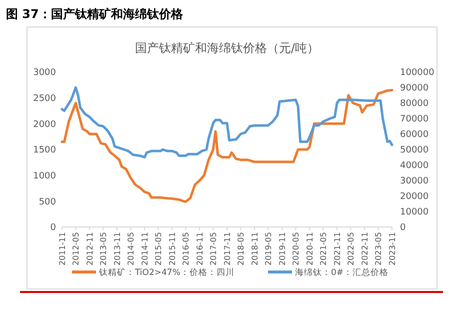  Describe the element at coordinates (166, 272) in the screenshot. I see `legend-label: 钛精矿：TiO2>47%：价格：四川` at that location.